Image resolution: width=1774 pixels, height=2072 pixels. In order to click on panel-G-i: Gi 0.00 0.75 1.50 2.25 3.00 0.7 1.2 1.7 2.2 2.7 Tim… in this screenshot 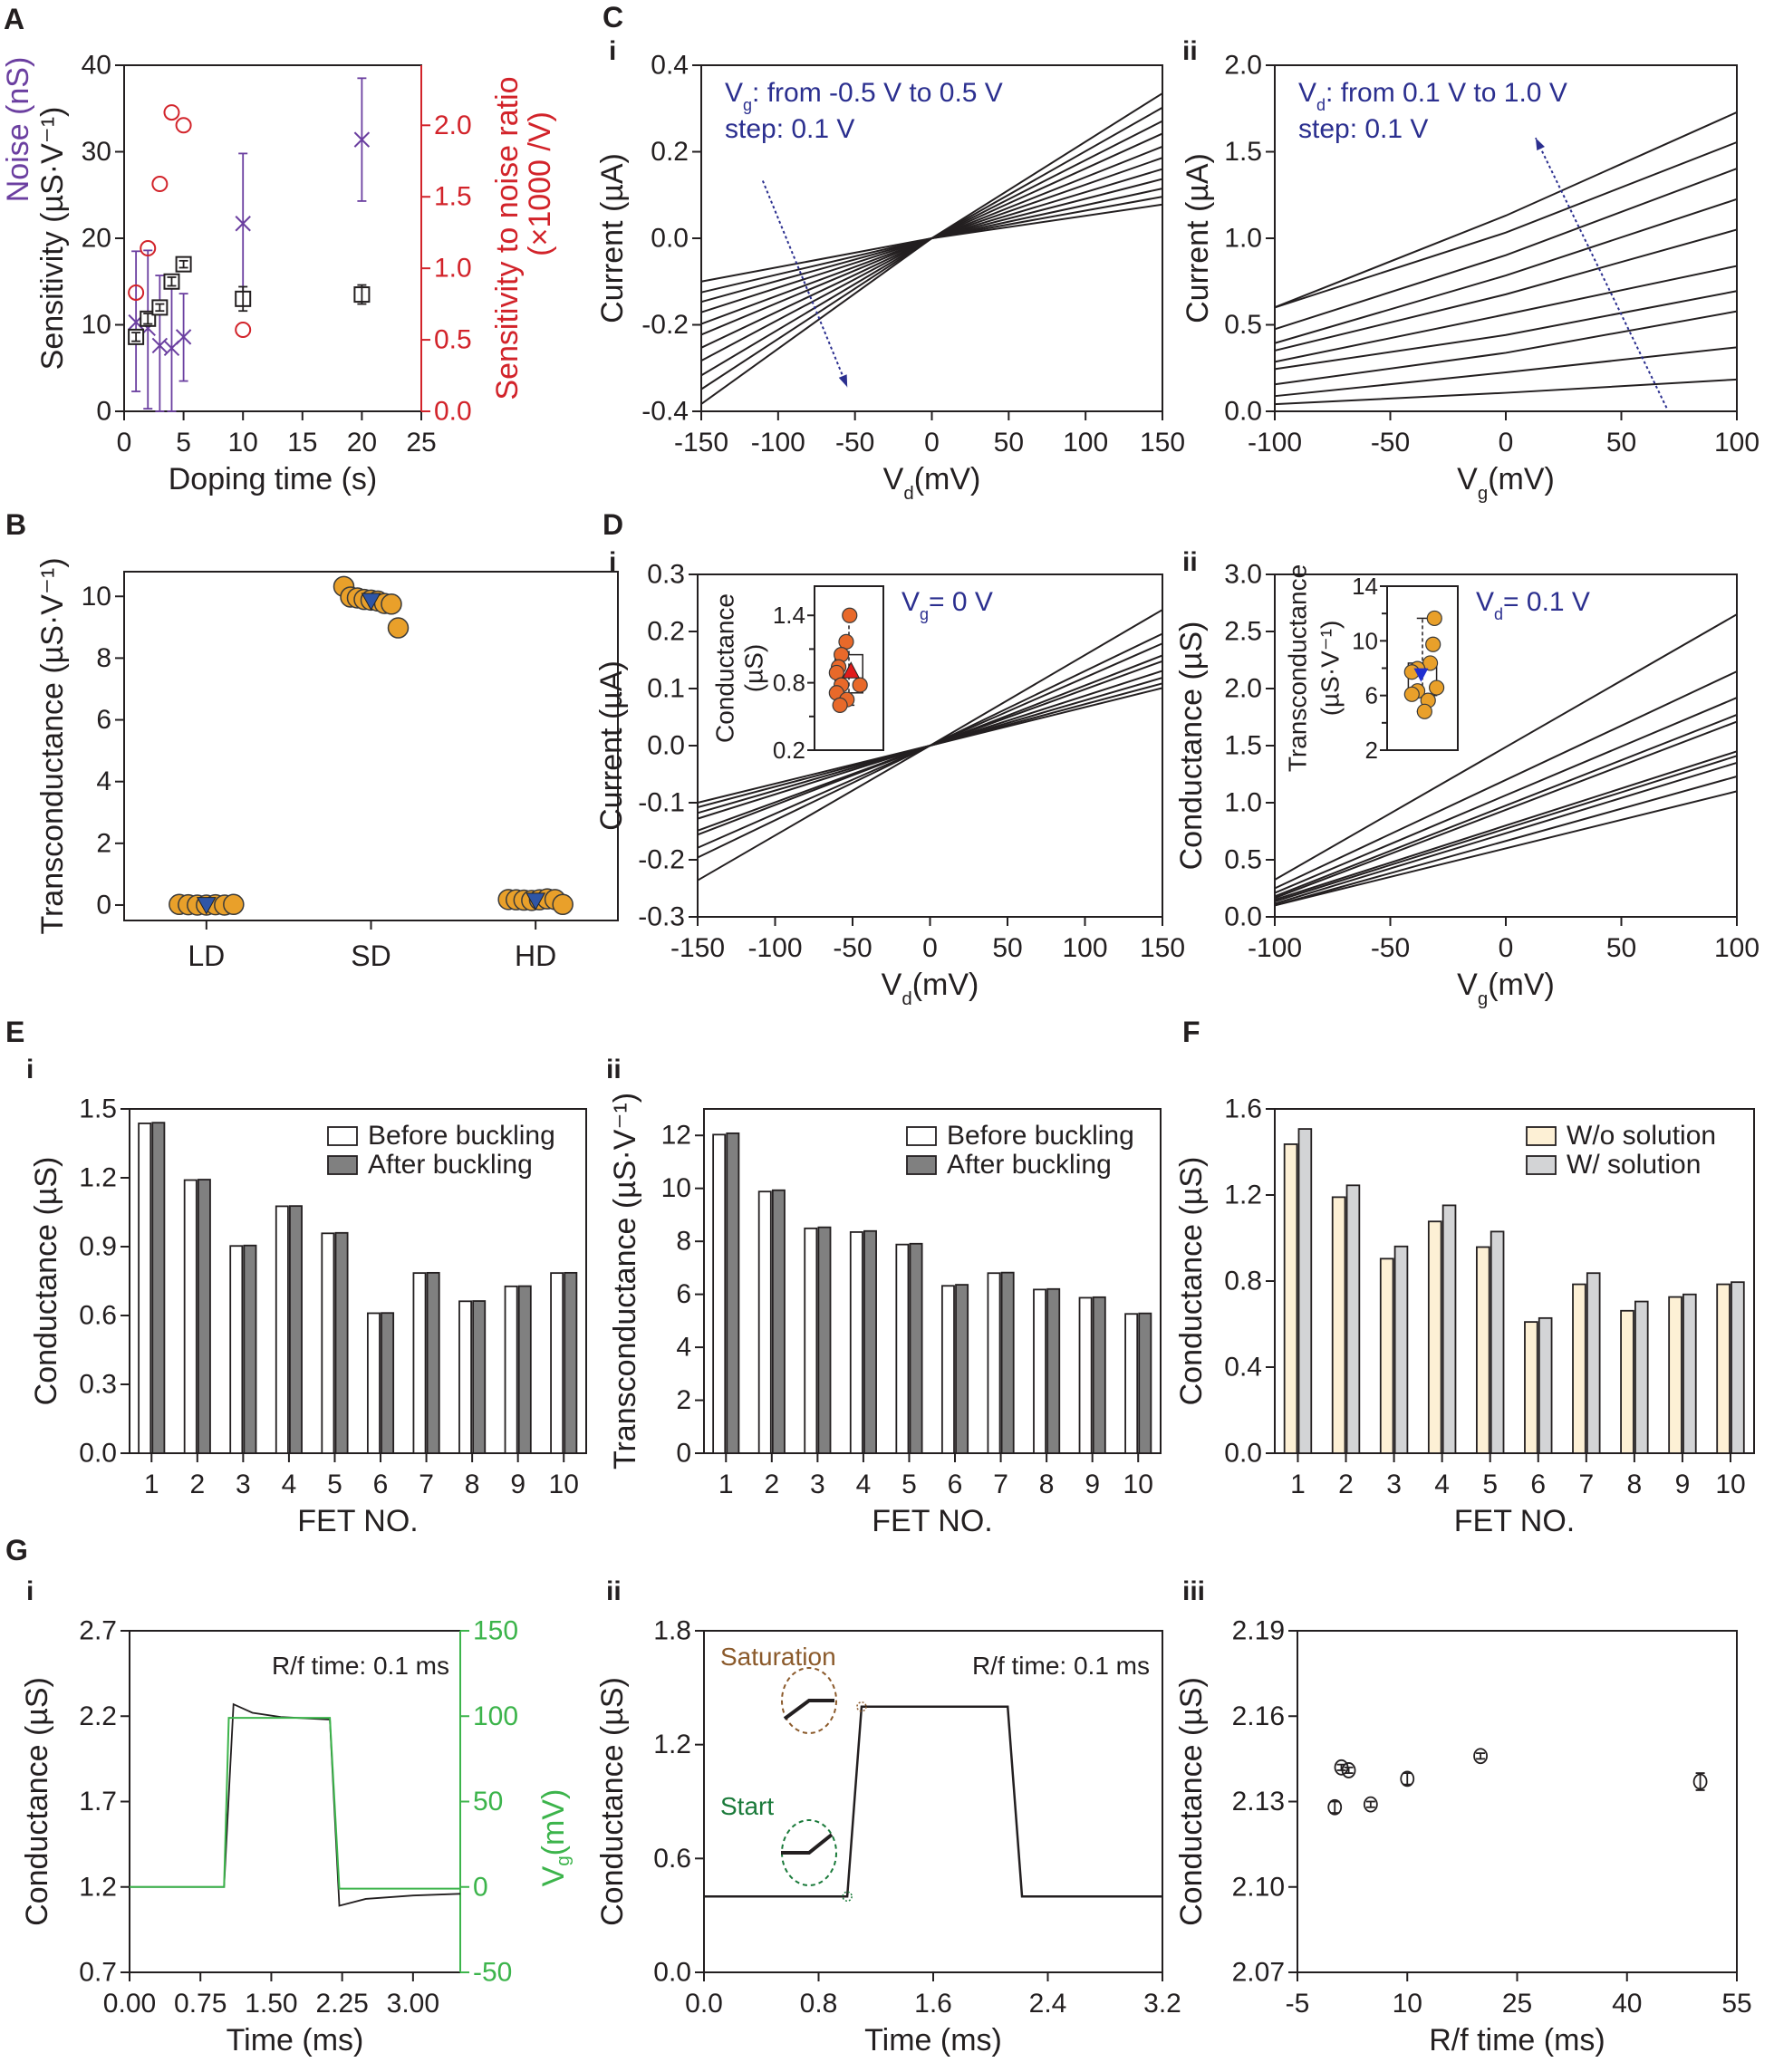, I will do `click(289, 1796)`.